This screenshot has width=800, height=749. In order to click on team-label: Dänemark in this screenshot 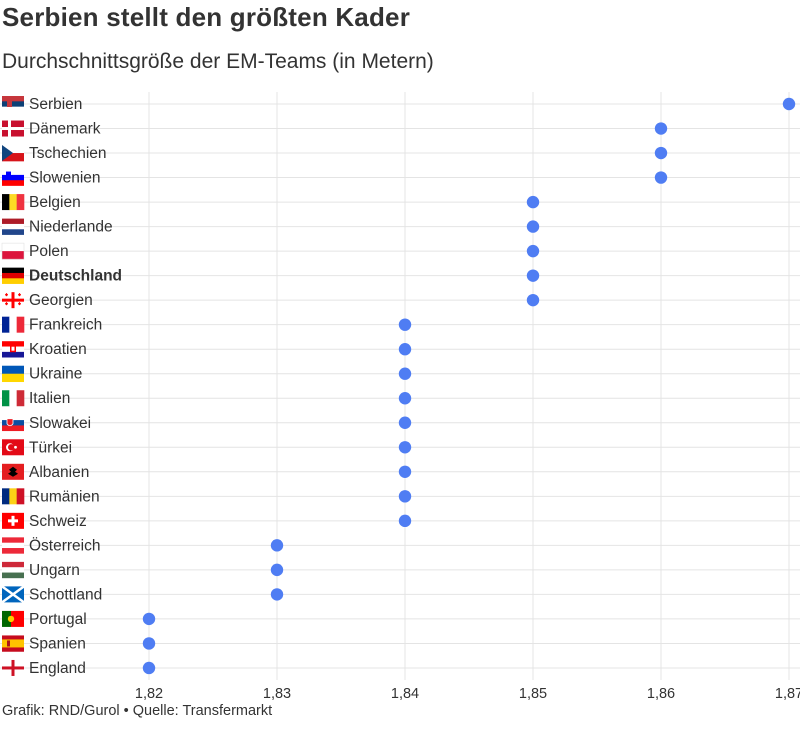, I will do `click(65, 129)`.